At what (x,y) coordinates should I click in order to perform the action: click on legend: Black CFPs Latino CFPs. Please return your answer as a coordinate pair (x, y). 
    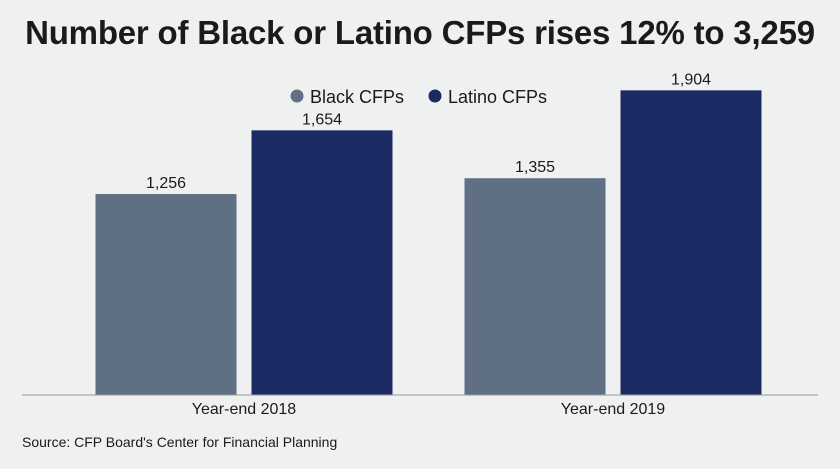
    Looking at the image, I should click on (418, 97).